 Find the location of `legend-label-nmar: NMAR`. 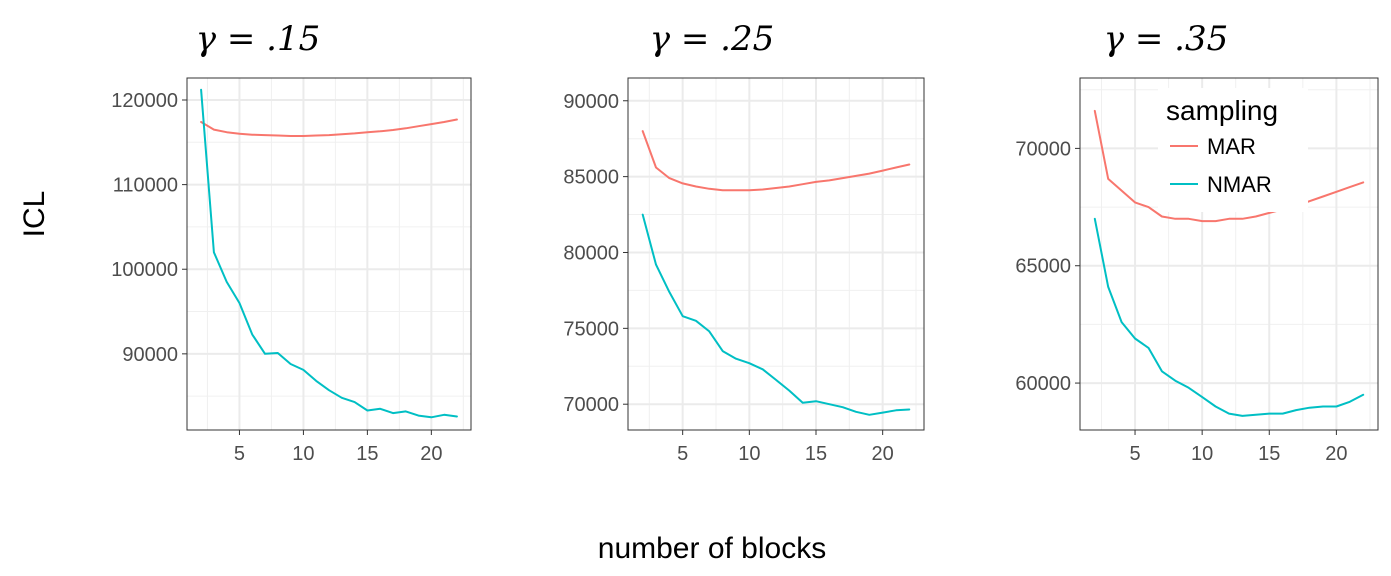

legend-label-nmar: NMAR is located at coordinates (1239, 184).